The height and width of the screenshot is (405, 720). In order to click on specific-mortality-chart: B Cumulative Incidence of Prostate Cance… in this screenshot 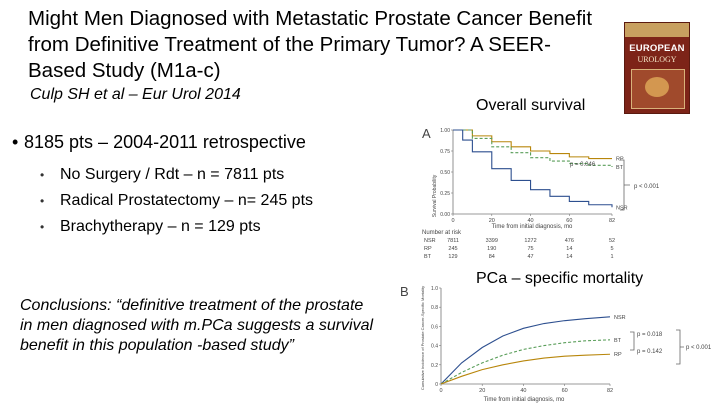, I will do `click(556, 343)`.